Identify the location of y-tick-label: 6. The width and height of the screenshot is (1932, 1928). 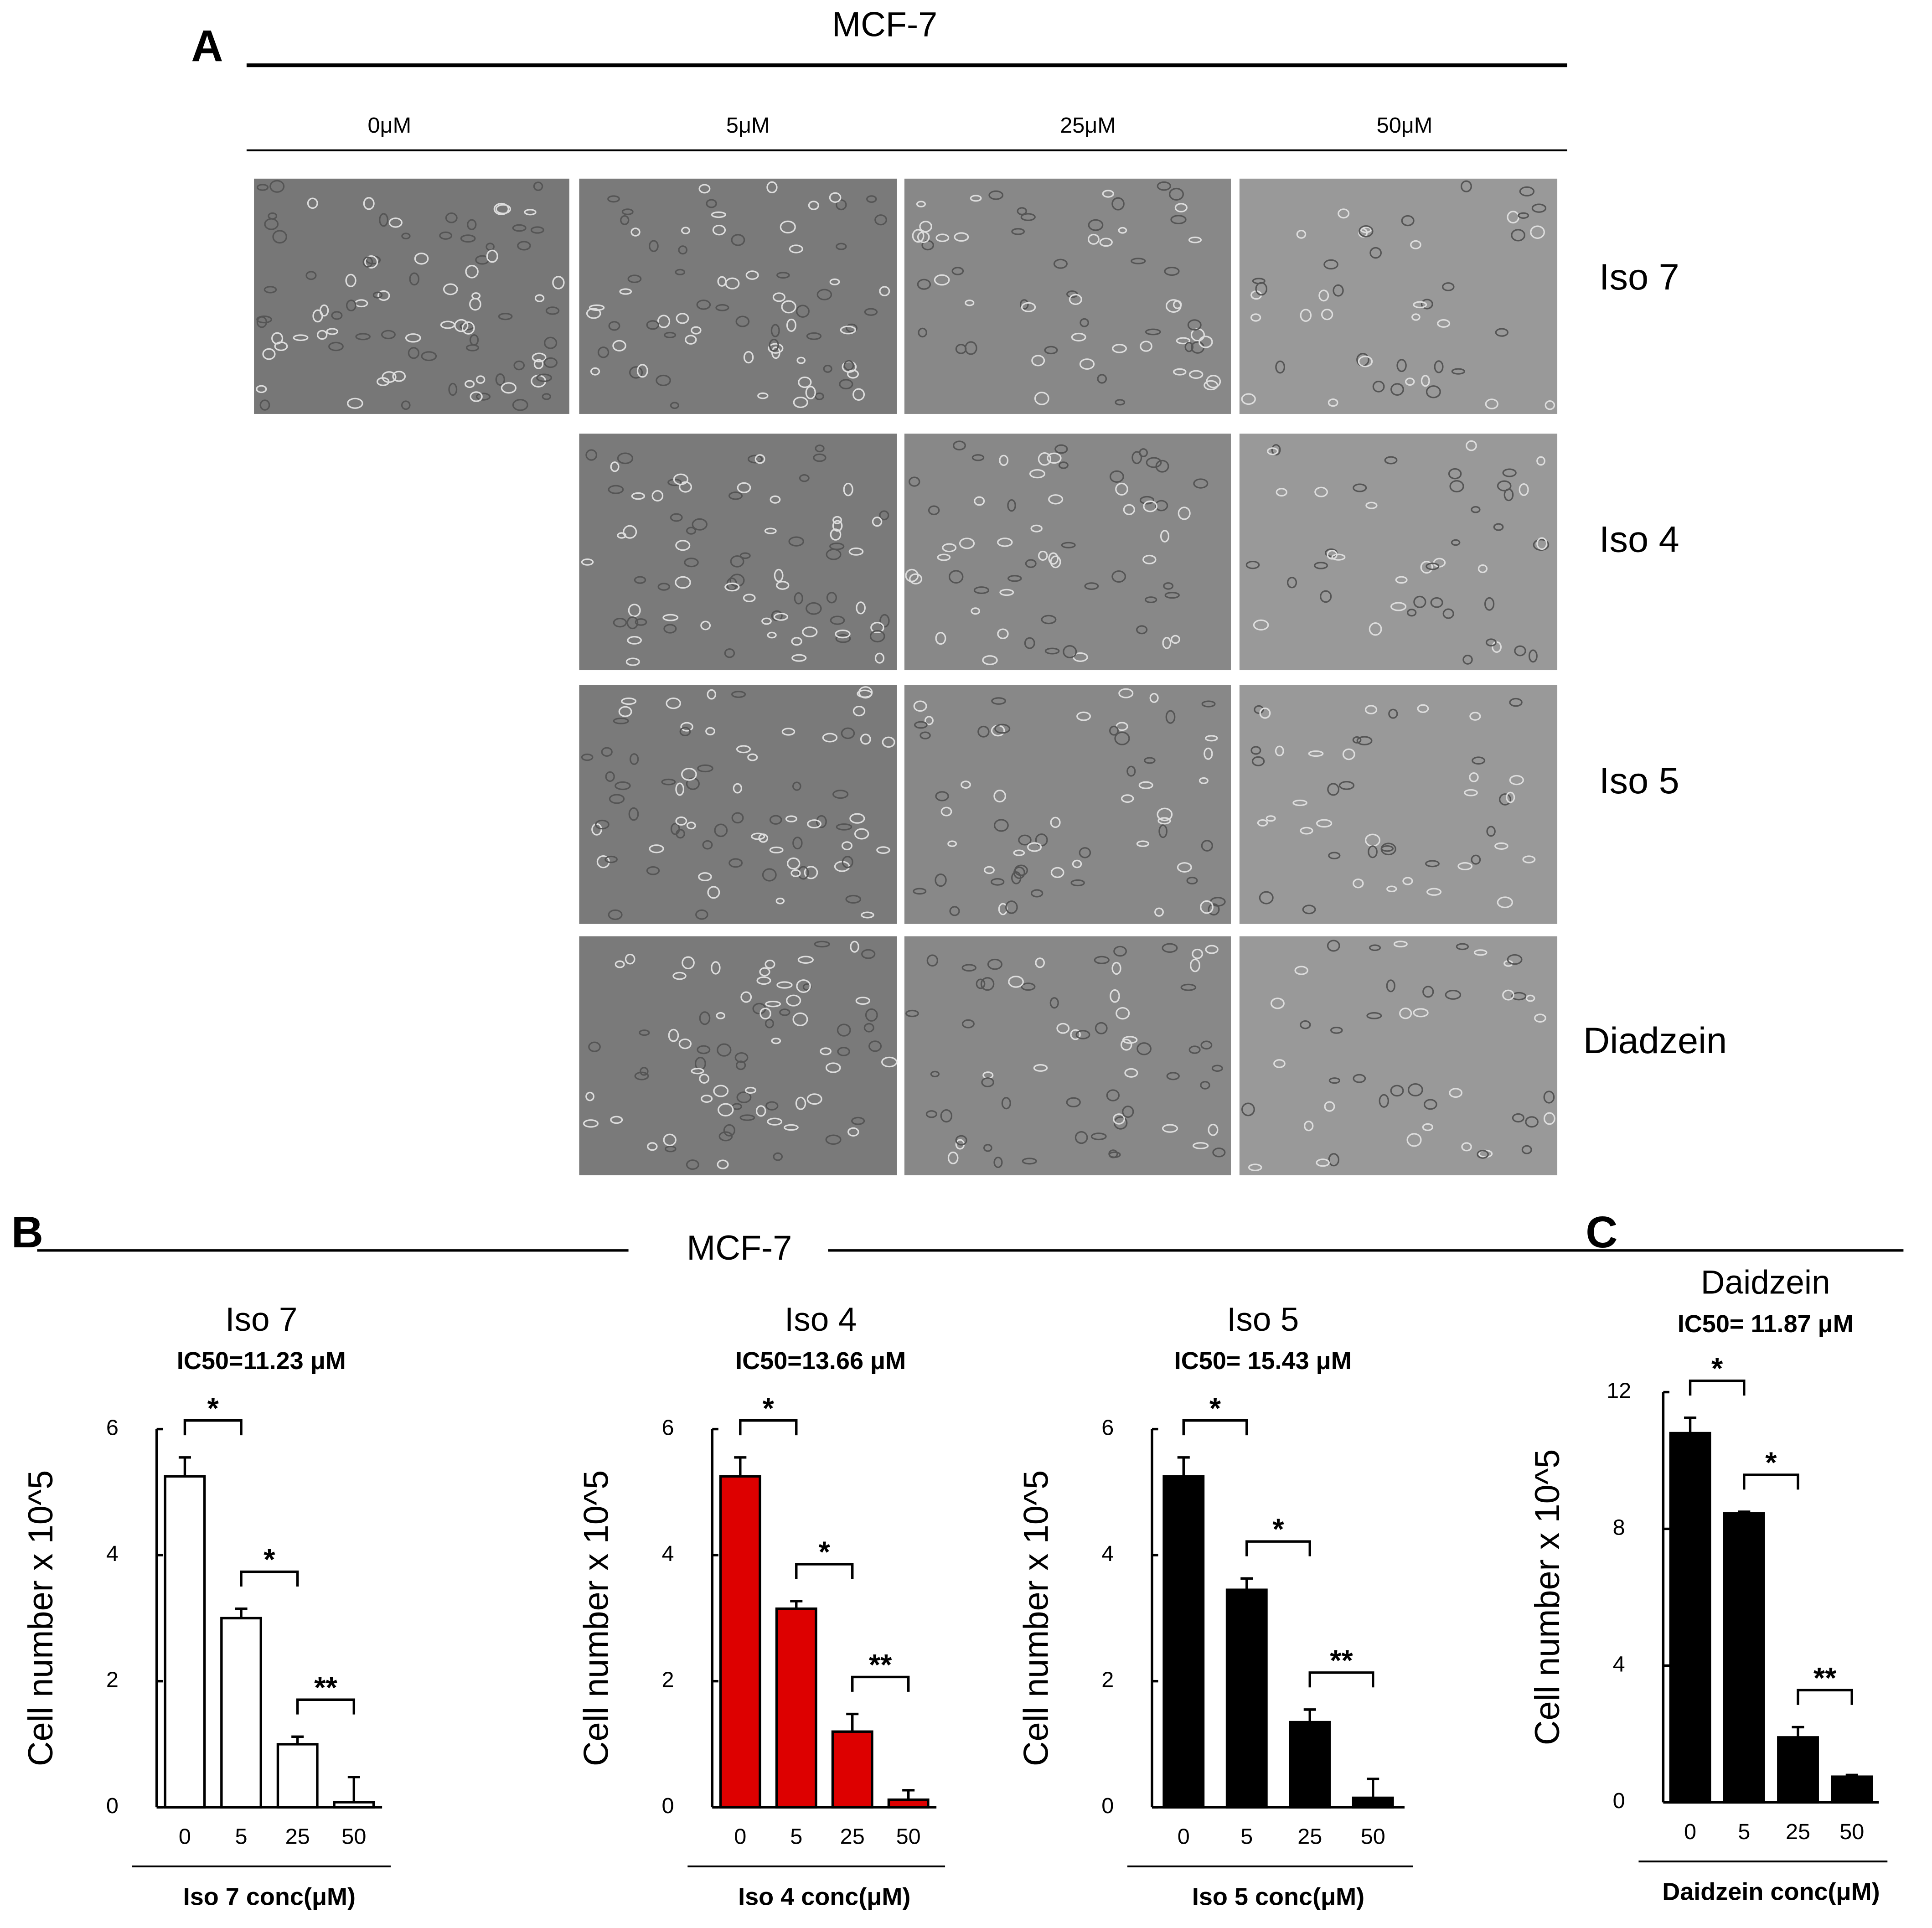
(668, 1427).